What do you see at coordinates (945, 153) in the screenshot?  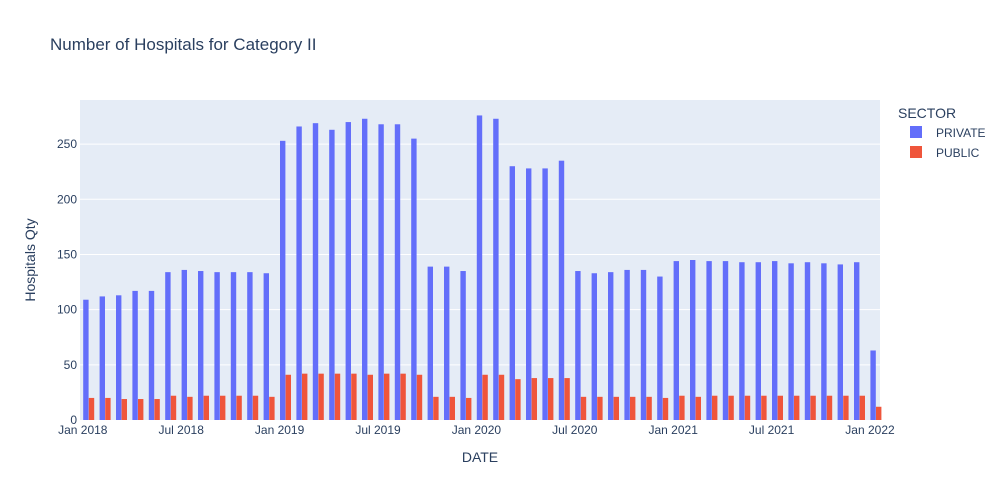 I see `legend-item-public: PUBLIC` at bounding box center [945, 153].